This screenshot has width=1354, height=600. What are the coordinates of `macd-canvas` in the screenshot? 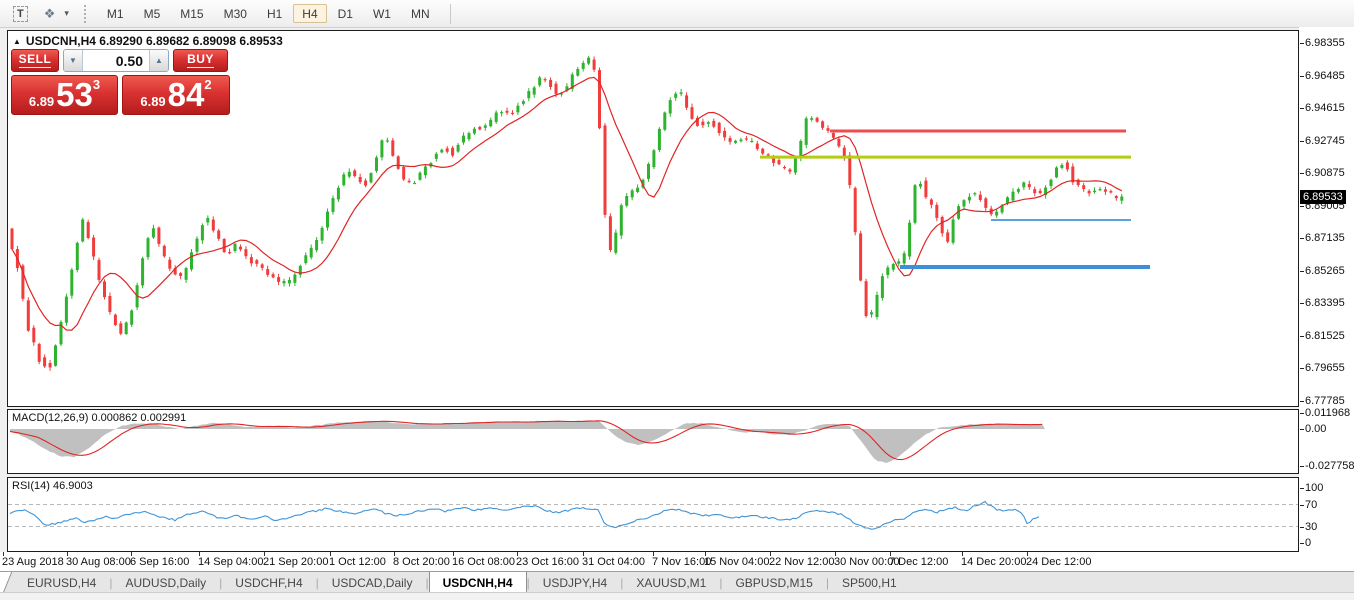 It's located at (653, 441).